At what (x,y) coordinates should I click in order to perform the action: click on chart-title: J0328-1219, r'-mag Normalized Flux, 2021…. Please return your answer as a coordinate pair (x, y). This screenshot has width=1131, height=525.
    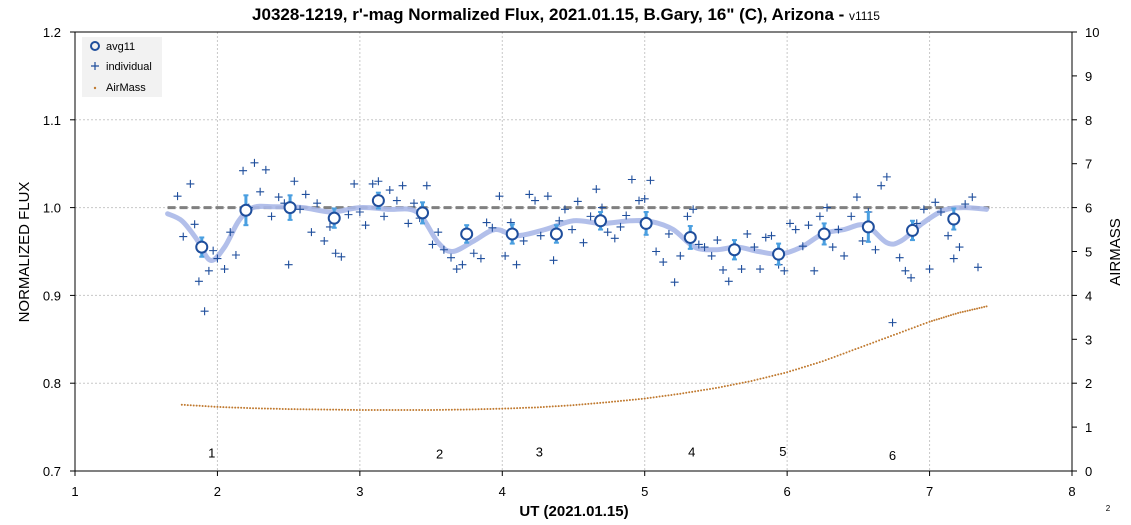
    Looking at the image, I should click on (566, 14).